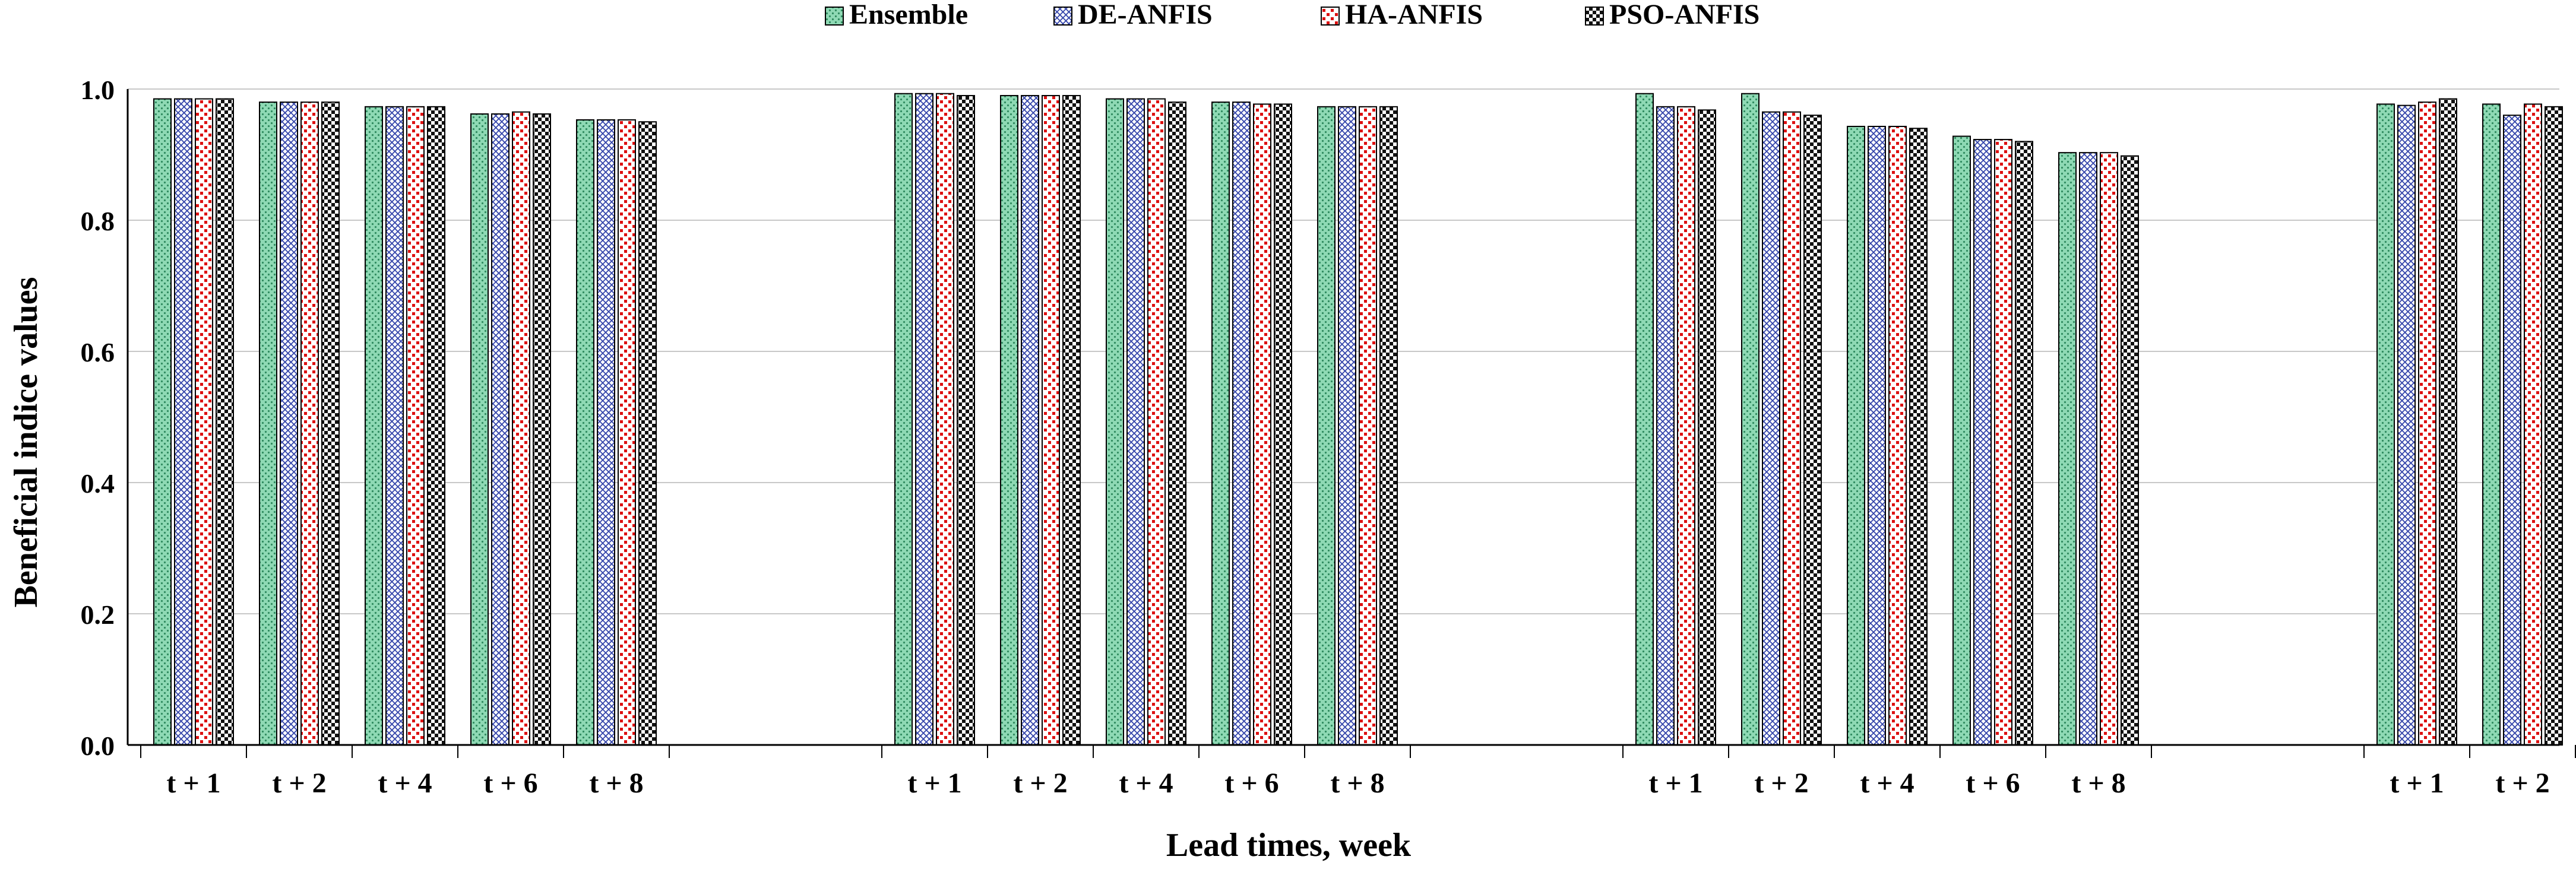 This screenshot has height=869, width=2576. I want to click on bar-pso-anfis-3-t+1, so click(1707, 427).